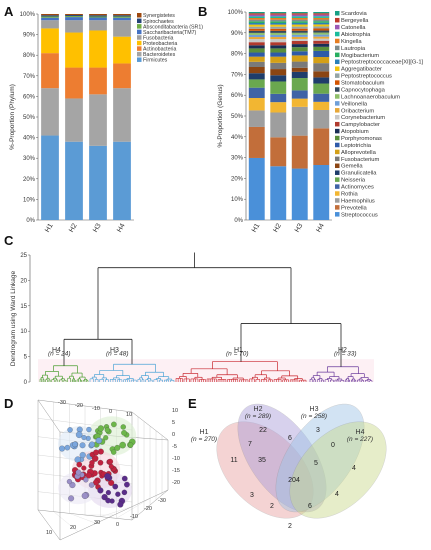 The height and width of the screenshot is (550, 431). I want to click on bar-segment-granulicatella, so click(278, 78).